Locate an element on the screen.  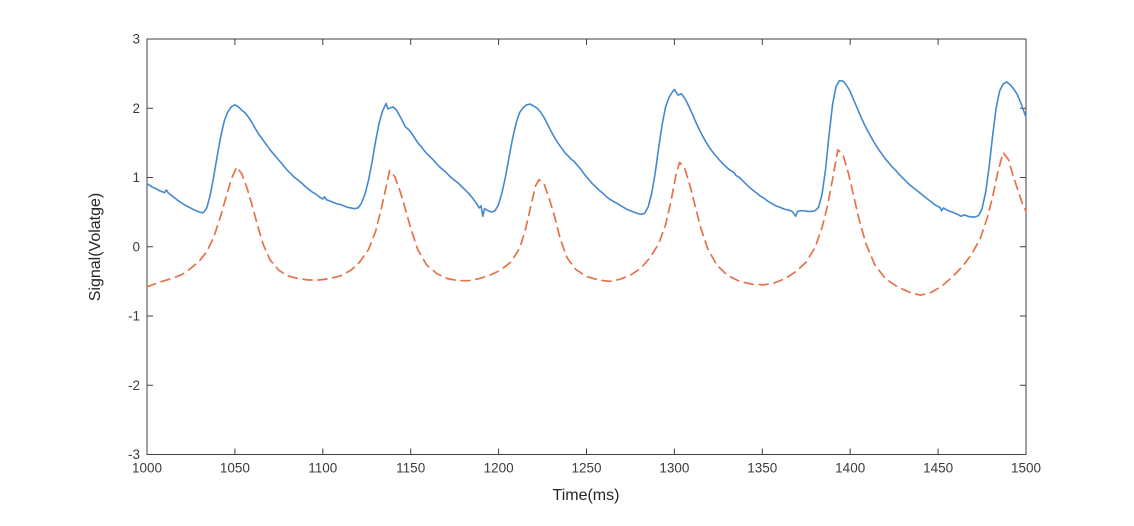
y-tick-label: -2 is located at coordinates (134, 385).